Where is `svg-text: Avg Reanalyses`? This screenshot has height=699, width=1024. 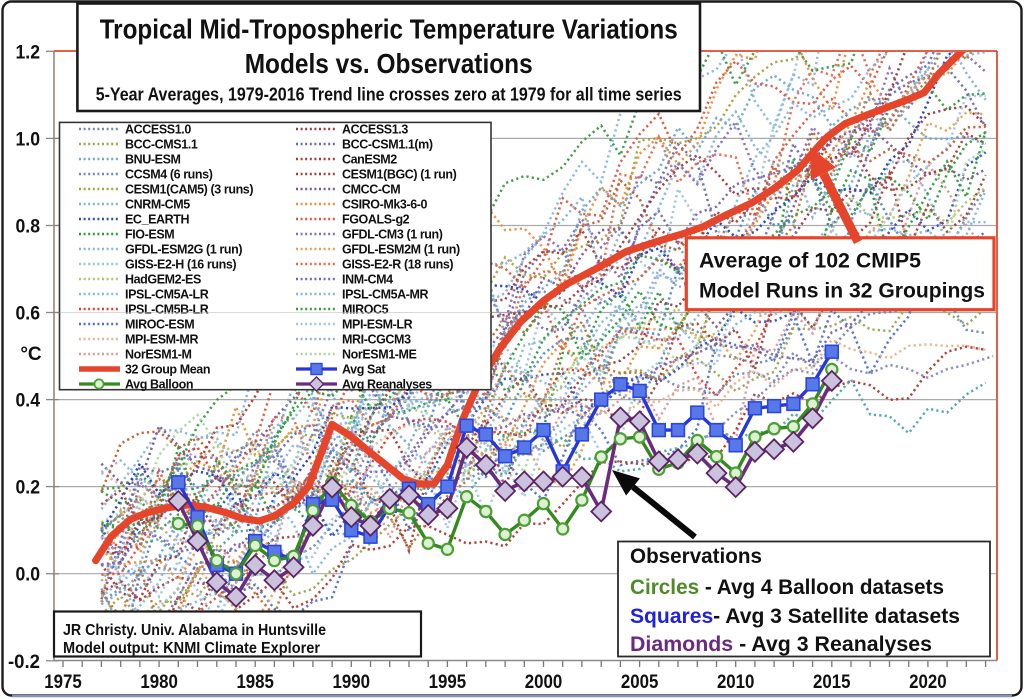 svg-text: Avg Reanalyses is located at coordinates (387, 385).